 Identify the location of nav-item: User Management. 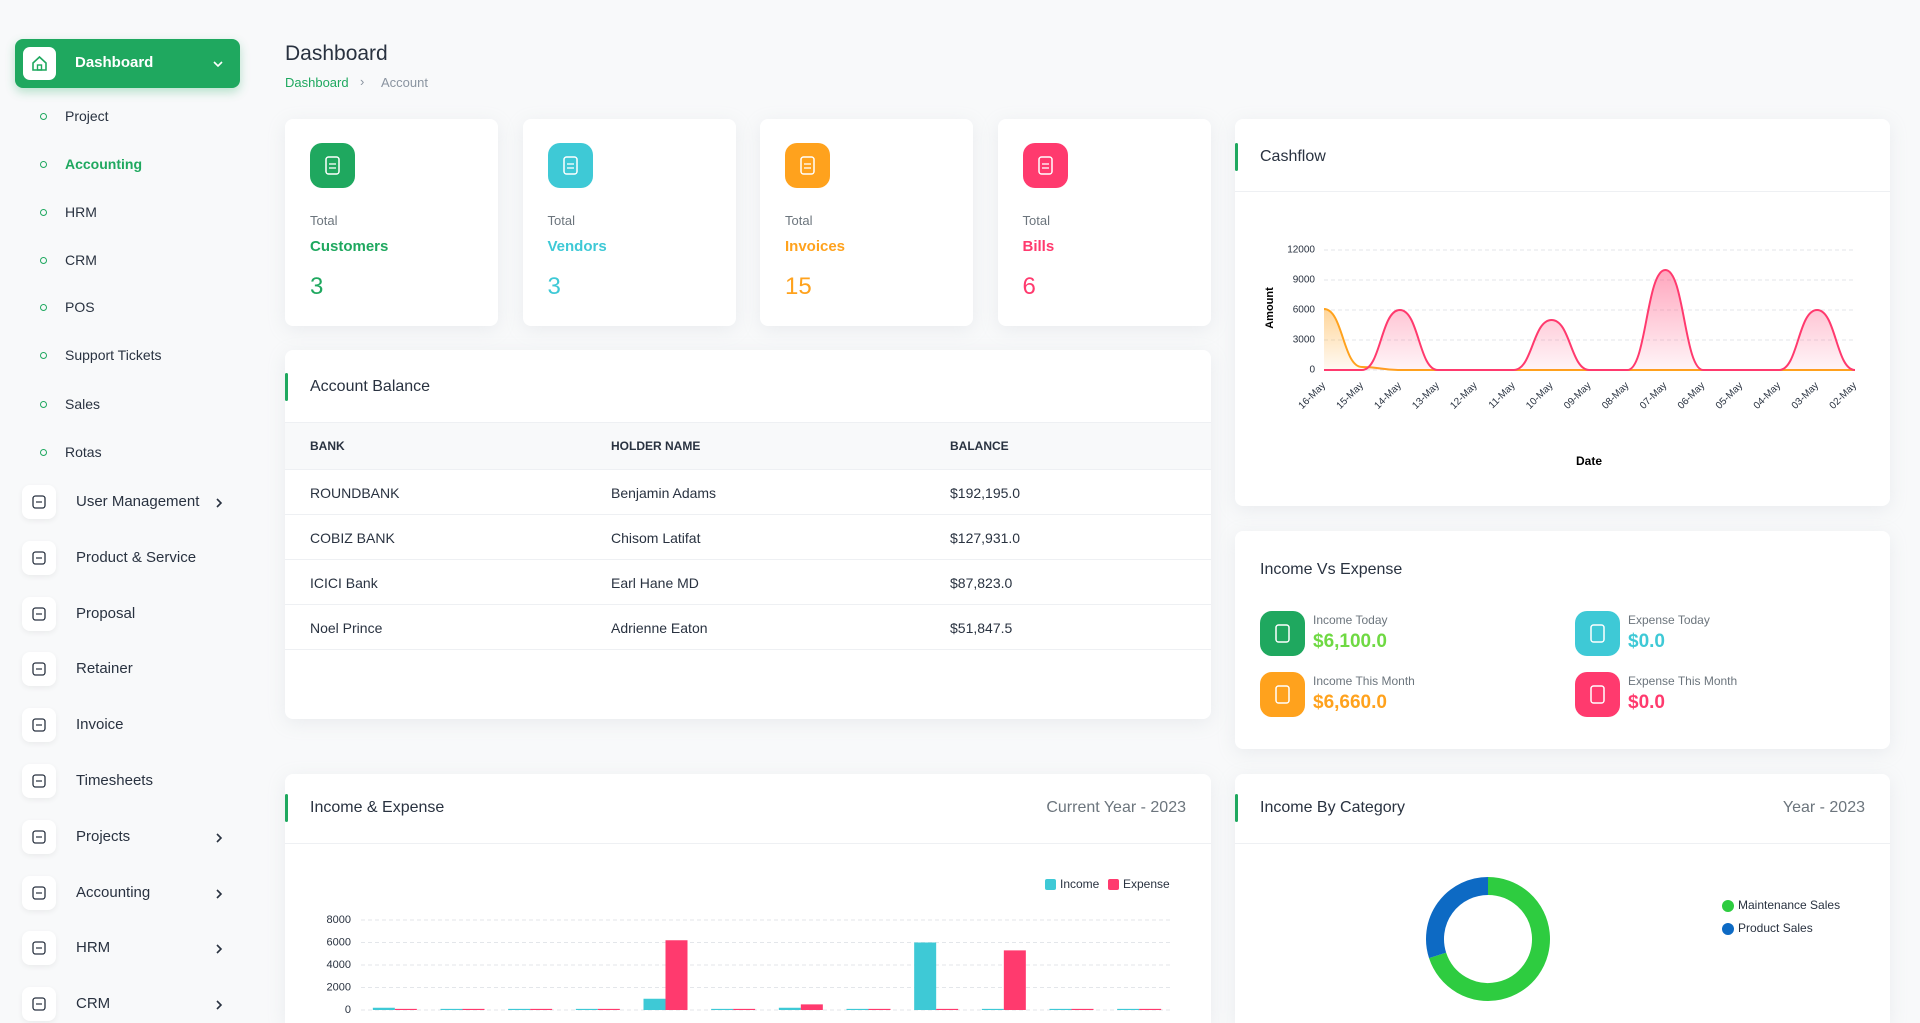
(131, 502).